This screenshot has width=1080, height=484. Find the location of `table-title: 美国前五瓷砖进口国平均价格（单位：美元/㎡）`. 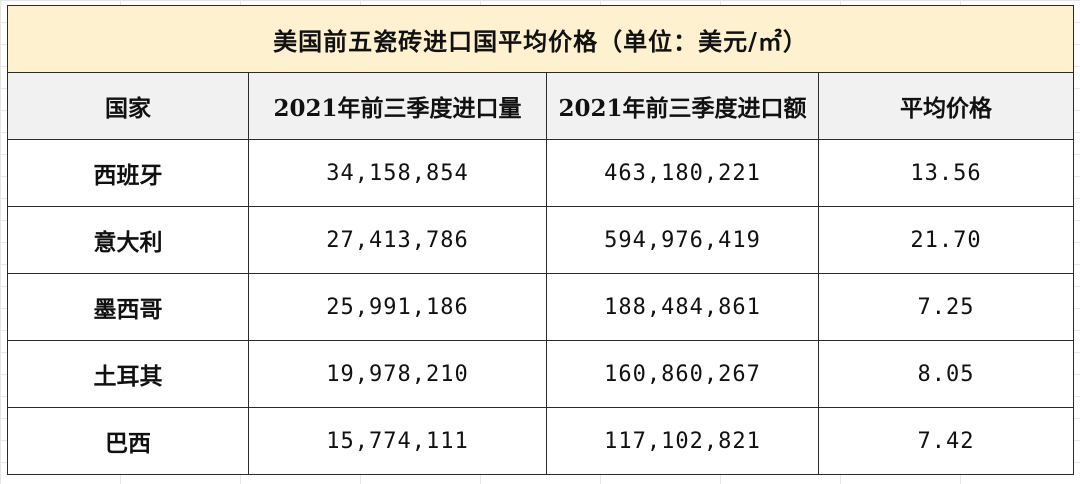

table-title: 美国前五瓷砖进口国平均价格（单位：美元/㎡） is located at coordinates (540, 39).